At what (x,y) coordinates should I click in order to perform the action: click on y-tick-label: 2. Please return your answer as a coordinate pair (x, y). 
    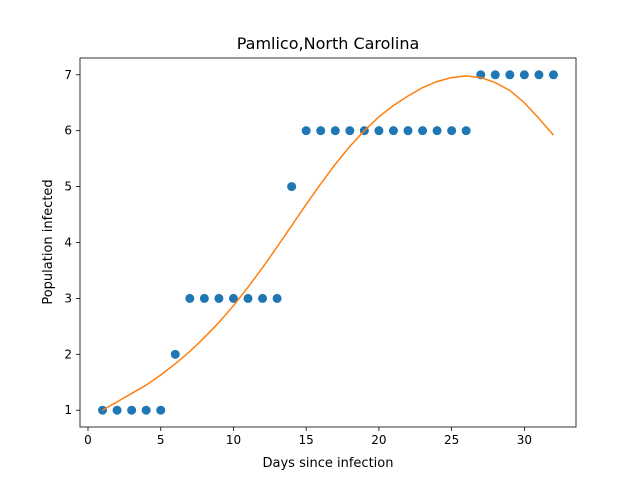
    Looking at the image, I should click on (68, 354).